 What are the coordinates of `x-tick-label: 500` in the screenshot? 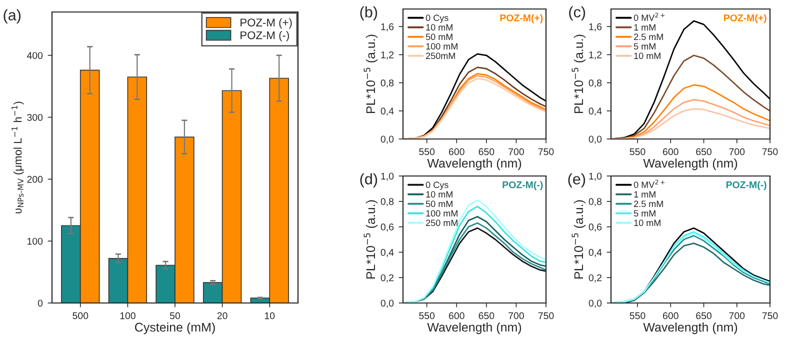 It's located at (80, 316).